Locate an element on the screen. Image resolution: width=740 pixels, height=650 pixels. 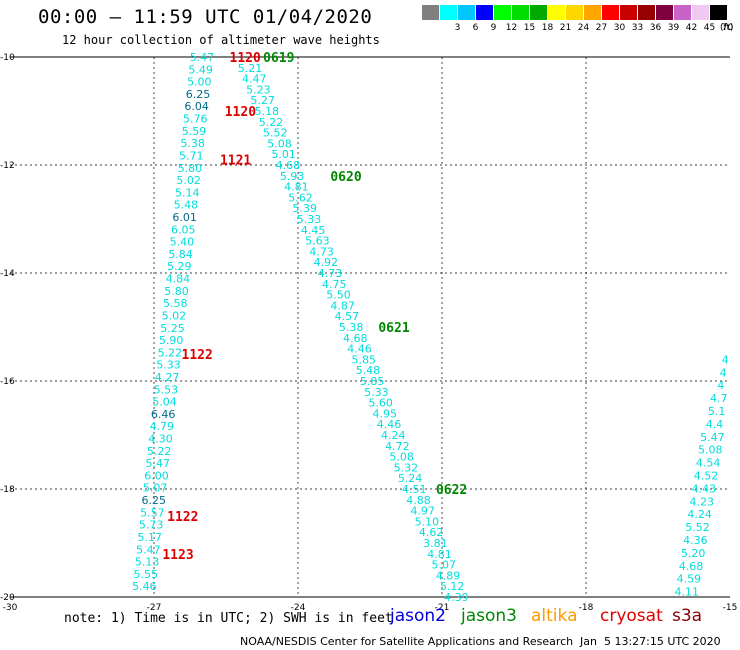
swh-value: 4.30 is located at coordinates (160, 439).